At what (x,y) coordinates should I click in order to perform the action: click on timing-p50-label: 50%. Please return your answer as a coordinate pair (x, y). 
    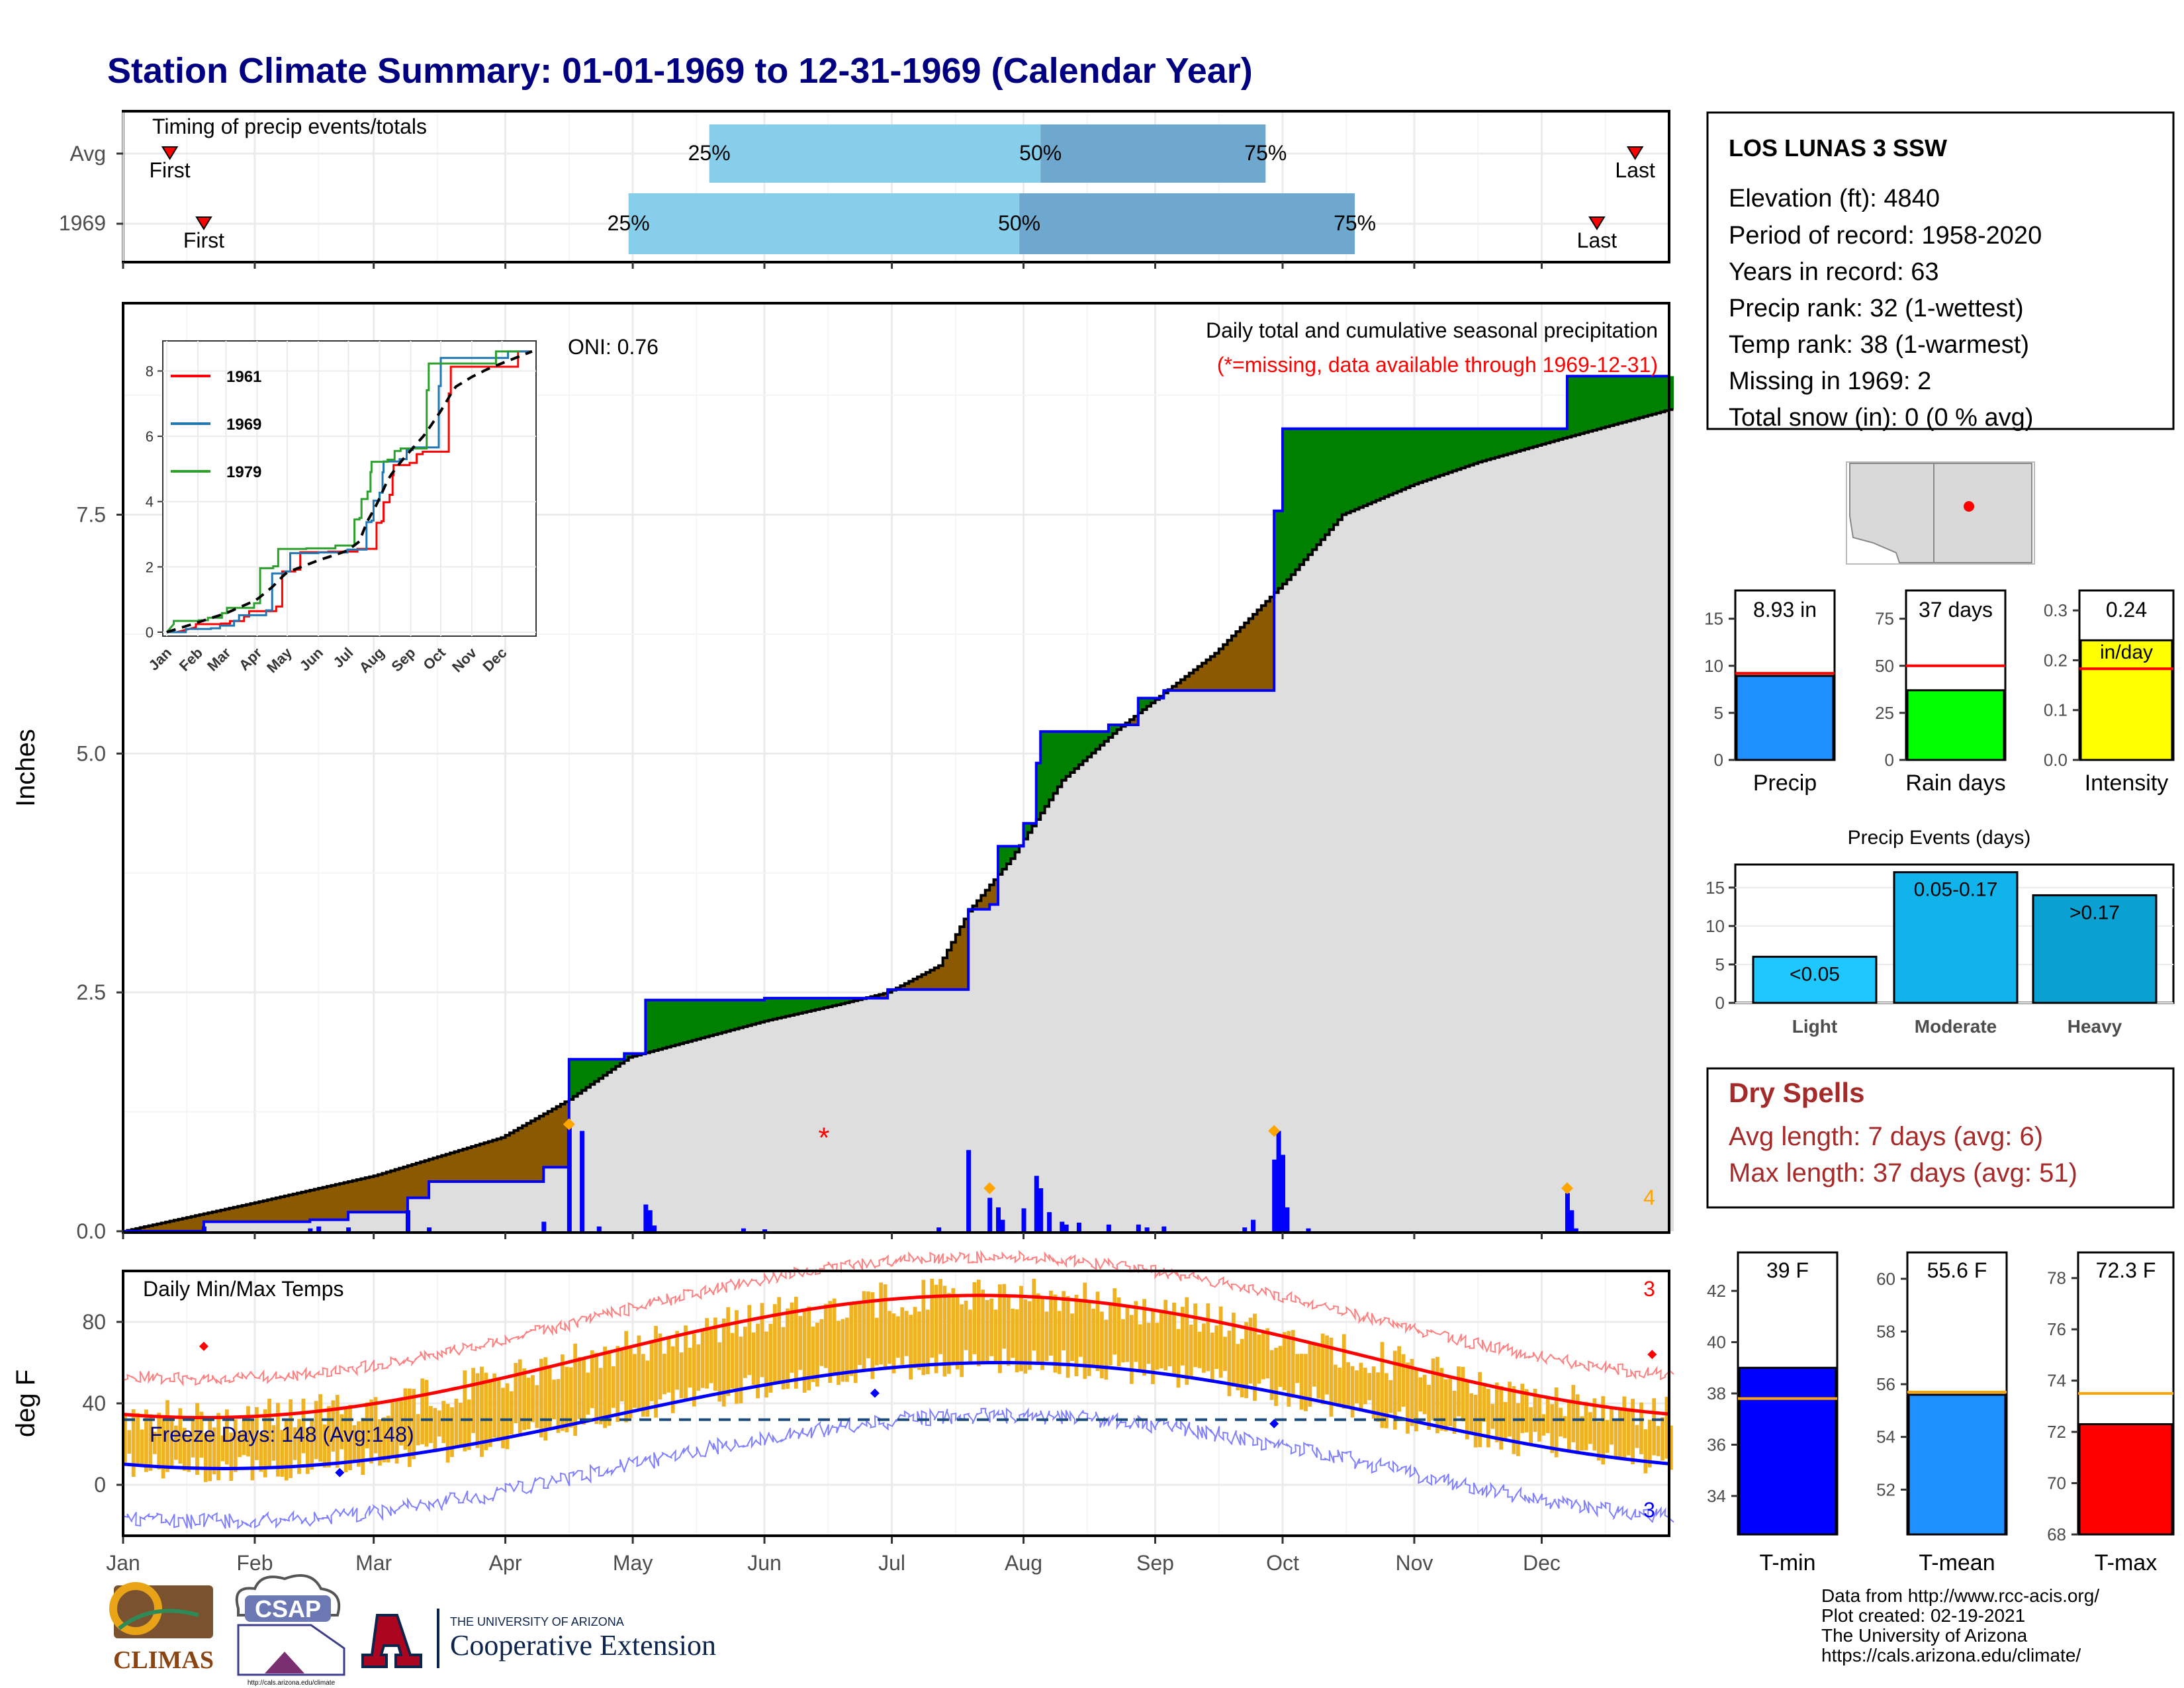
    Looking at the image, I should click on (1019, 223).